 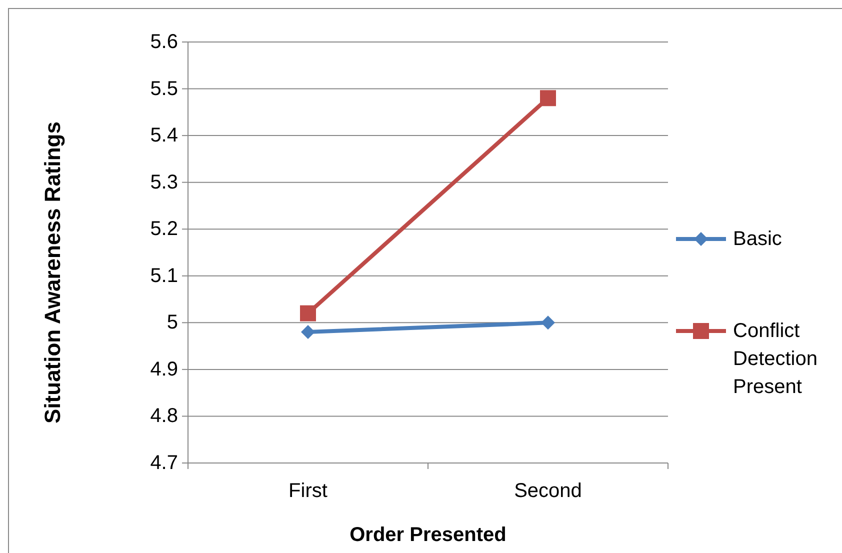 I want to click on x-axis-title: Order Presented, so click(x=428, y=535).